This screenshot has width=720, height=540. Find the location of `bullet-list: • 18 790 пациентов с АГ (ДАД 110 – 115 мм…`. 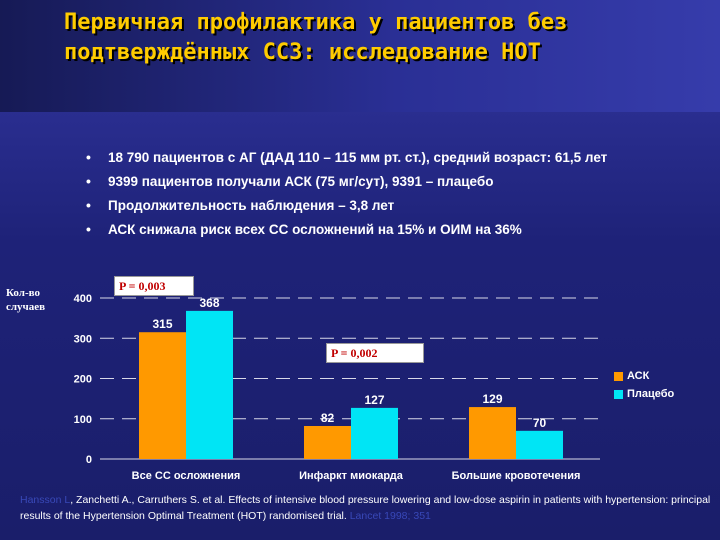

bullet-list: • 18 790 пациентов с АГ (ДАД 110 – 115 мм… is located at coordinates (386, 196).